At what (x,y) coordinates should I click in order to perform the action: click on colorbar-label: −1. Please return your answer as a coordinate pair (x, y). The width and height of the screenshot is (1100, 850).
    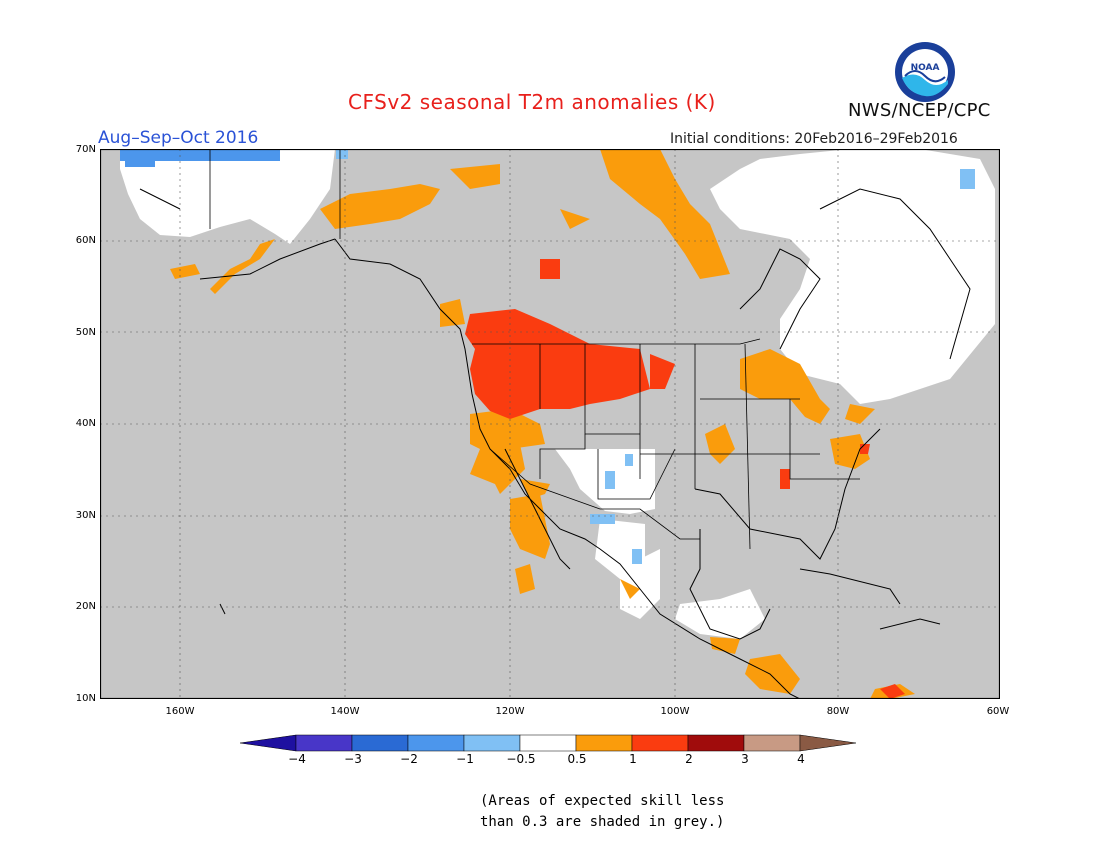
    Looking at the image, I should click on (465, 759).